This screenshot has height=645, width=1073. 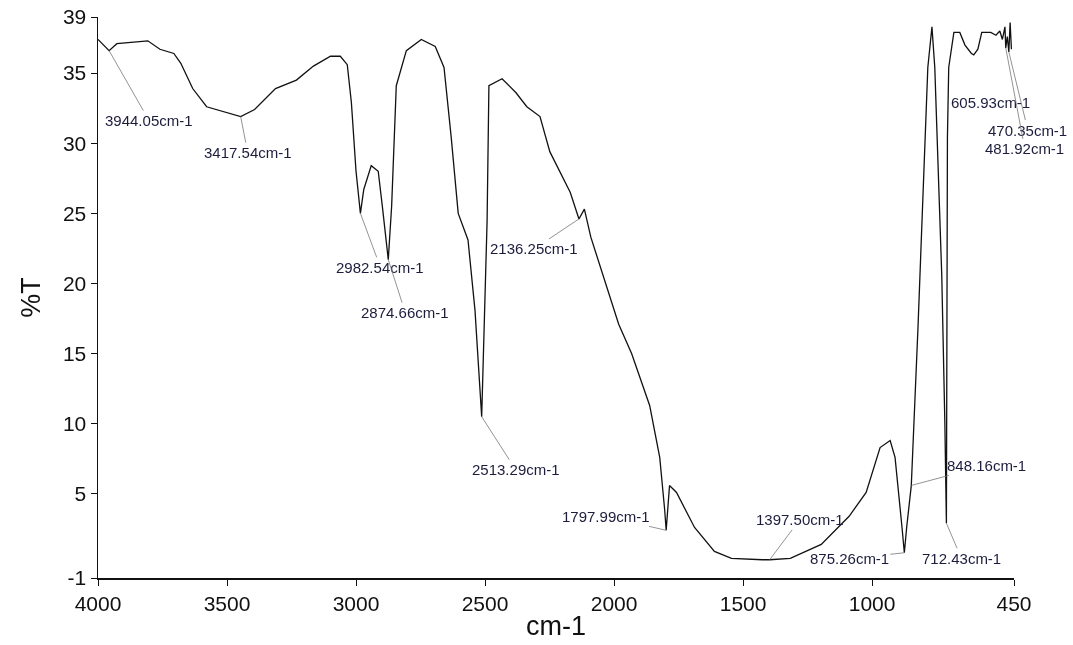 What do you see at coordinates (356, 603) in the screenshot?
I see `x-tick-label: 3000` at bounding box center [356, 603].